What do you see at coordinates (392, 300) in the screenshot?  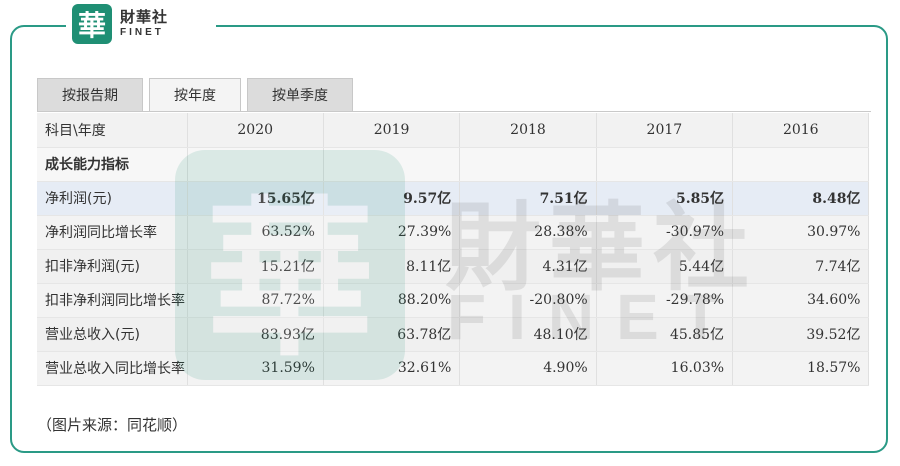 I see `cell-value: 88.20%` at bounding box center [392, 300].